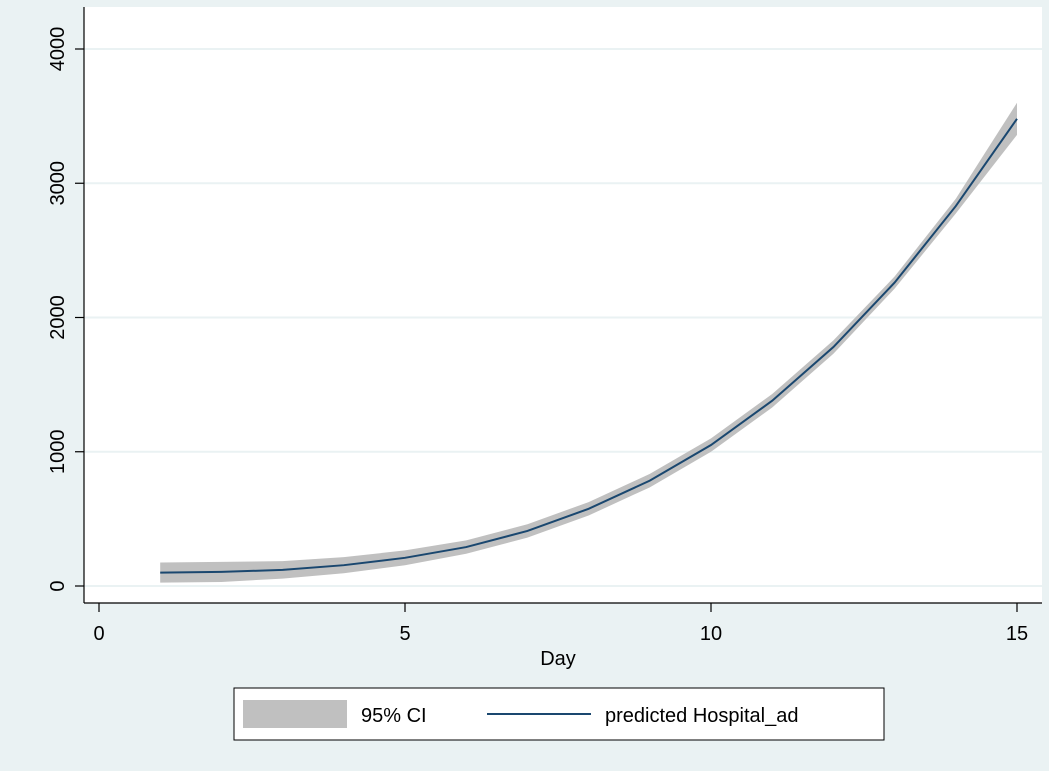  Describe the element at coordinates (711, 634) in the screenshot. I see `x-tick-label: 10` at that location.